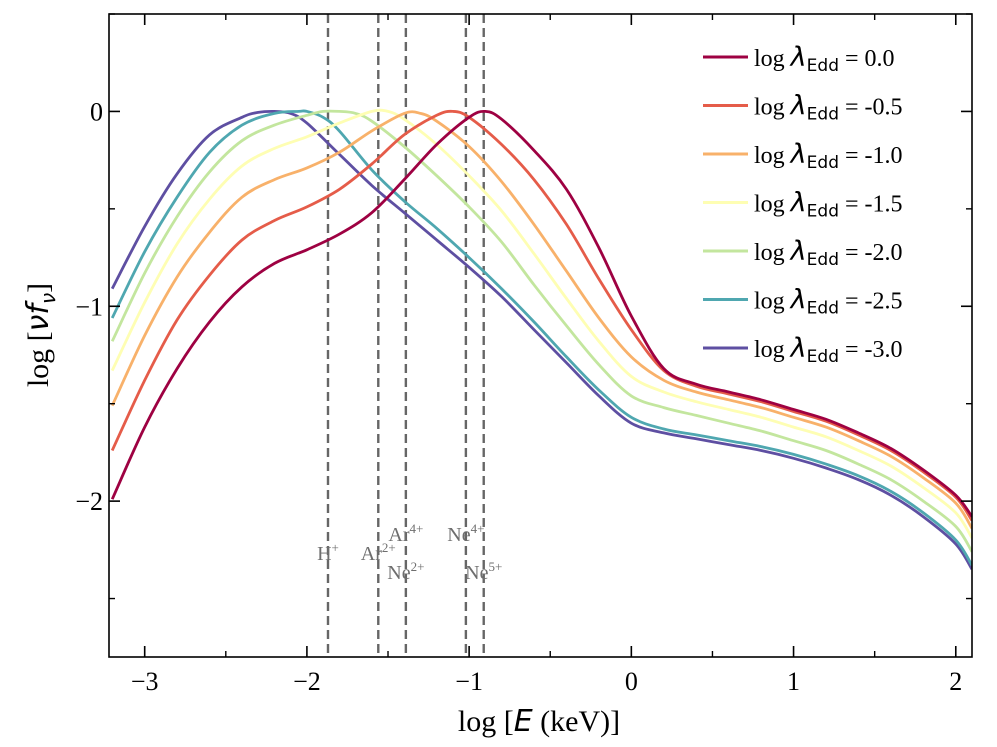 This screenshot has width=997, height=747. I want to click on y-tick-label: −2, so click(89, 501).